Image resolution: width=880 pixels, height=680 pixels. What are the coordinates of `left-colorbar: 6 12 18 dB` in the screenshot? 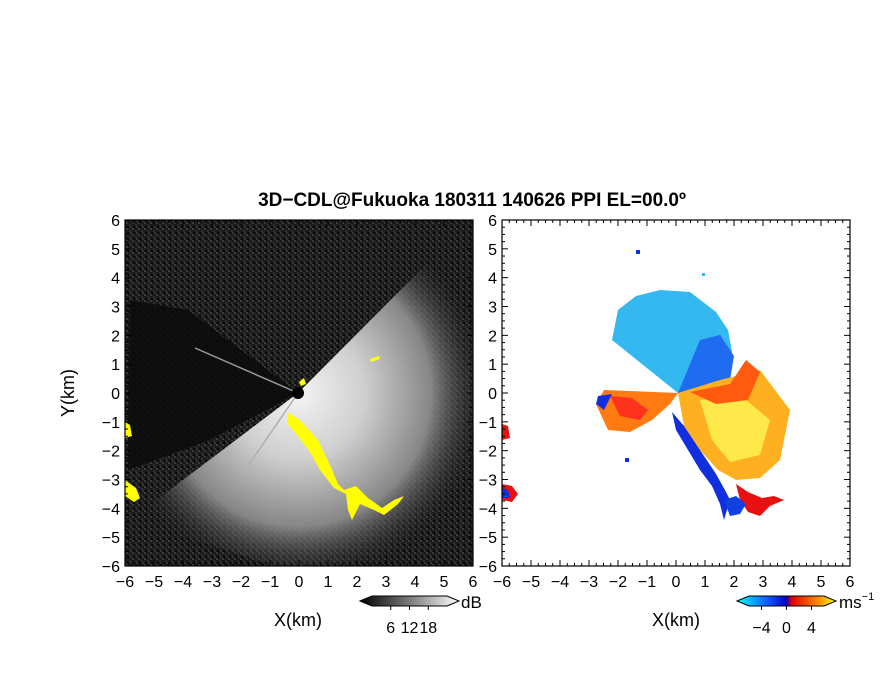 It's located at (420, 615).